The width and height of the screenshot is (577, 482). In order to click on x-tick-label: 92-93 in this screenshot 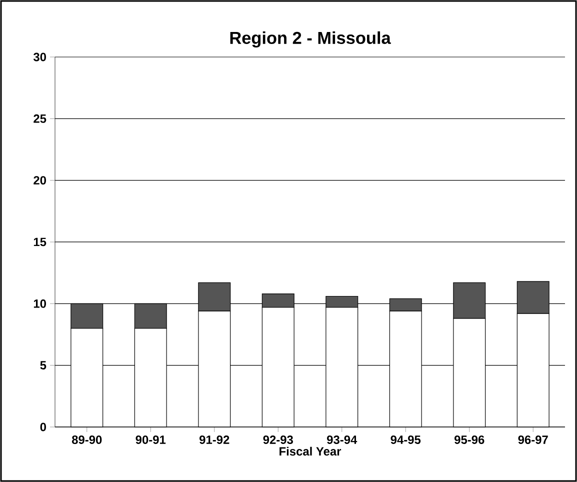, I will do `click(278, 440)`.